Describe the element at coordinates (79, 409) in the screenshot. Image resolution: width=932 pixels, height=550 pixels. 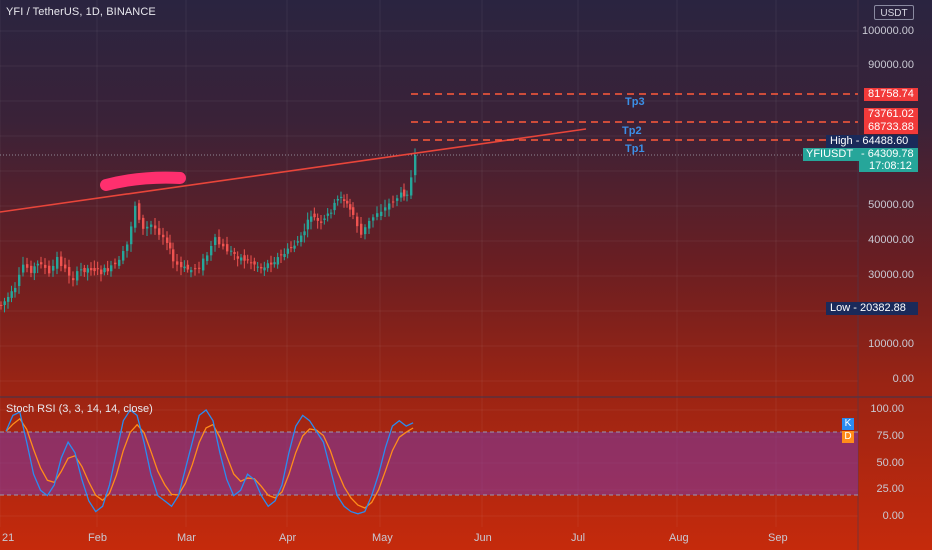
I see `indicator-title: Stoch RSI (3, 3, 14, 14, close)` at that location.